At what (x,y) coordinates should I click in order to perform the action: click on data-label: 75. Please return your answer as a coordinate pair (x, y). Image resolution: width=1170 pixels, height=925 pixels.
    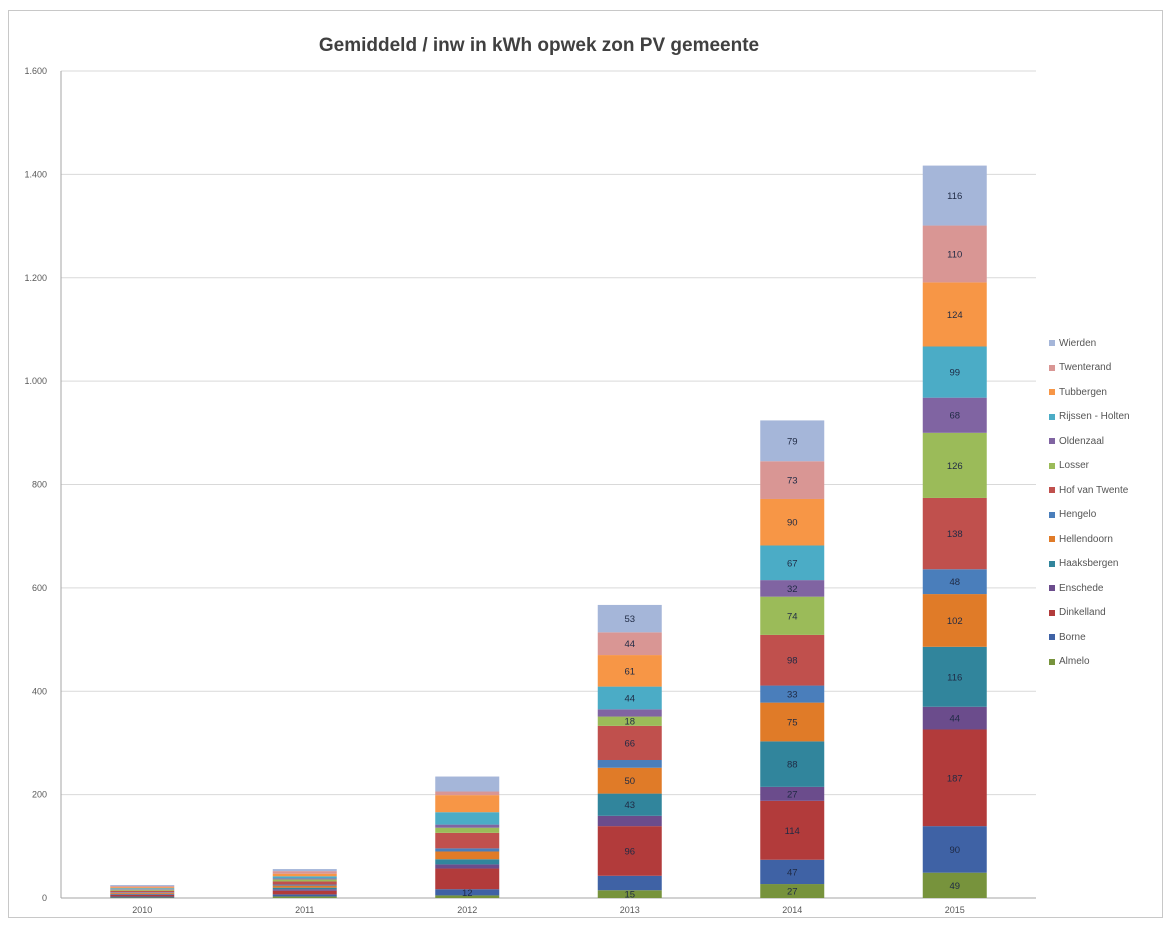
    Looking at the image, I should click on (792, 723).